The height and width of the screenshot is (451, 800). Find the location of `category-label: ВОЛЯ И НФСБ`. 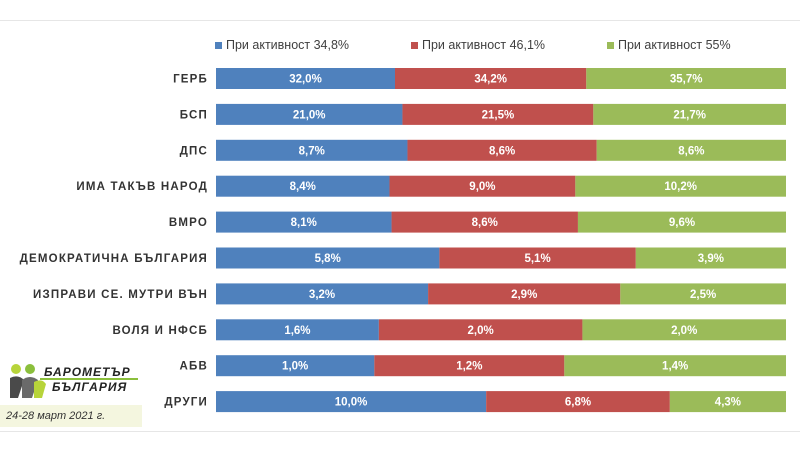

category-label: ВОЛЯ И НФСБ is located at coordinates (160, 331).